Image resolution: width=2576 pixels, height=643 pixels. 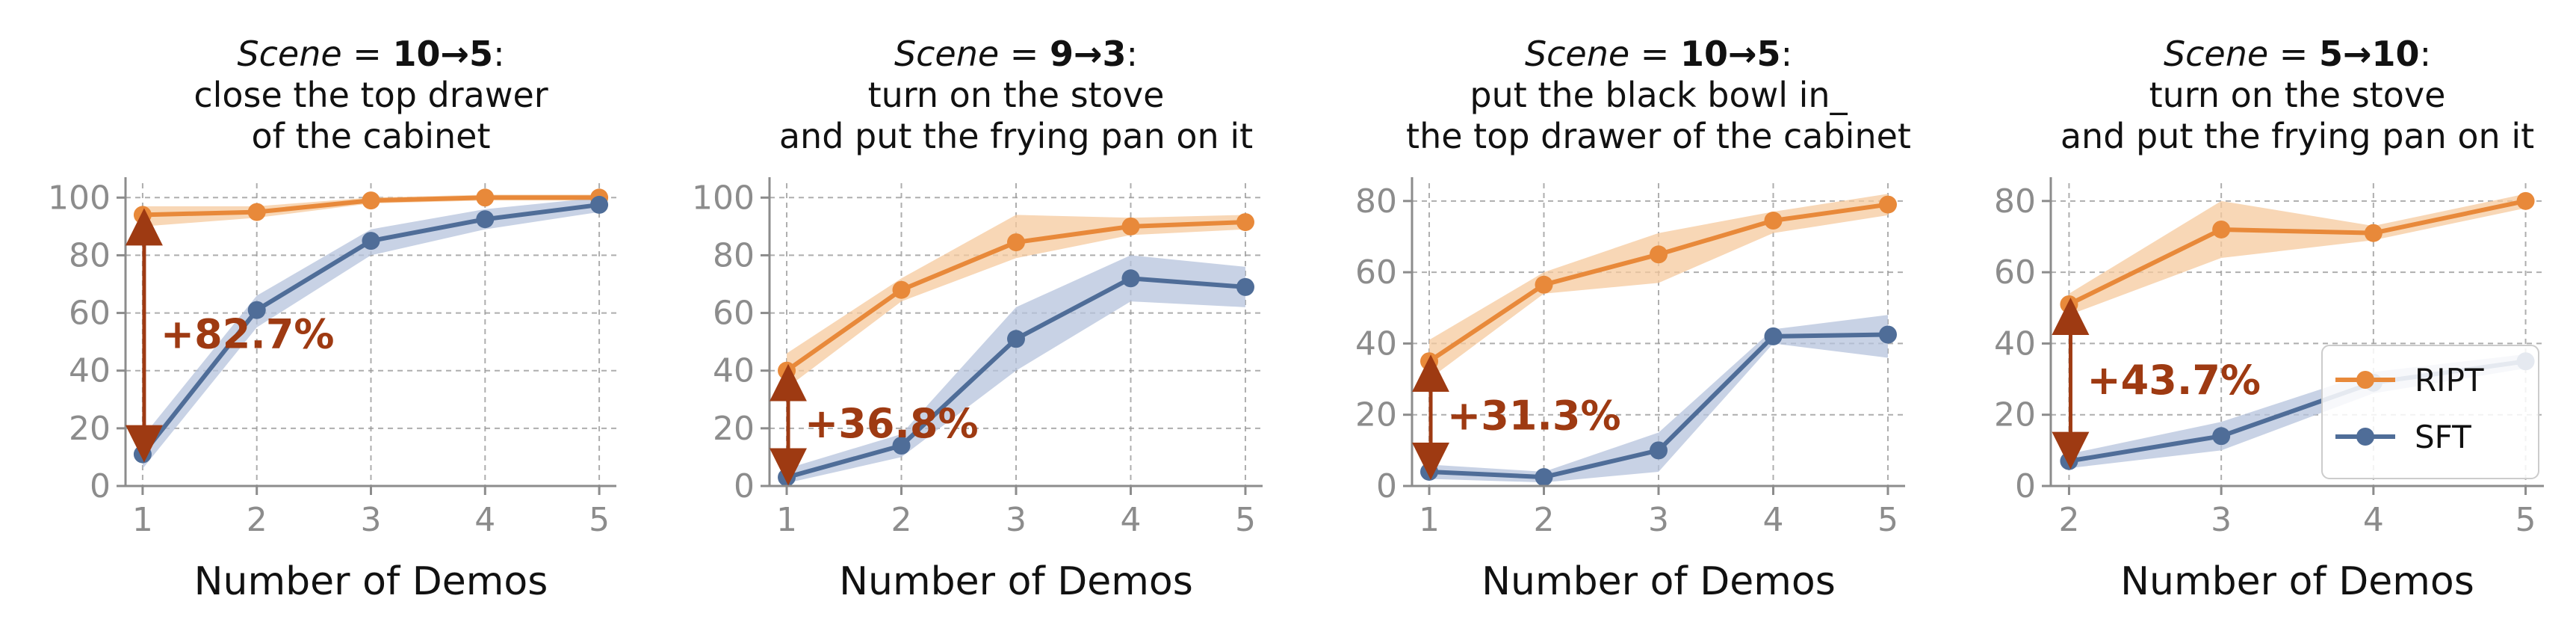 I want to click on confidence-band-ript, so click(x=2297, y=255).